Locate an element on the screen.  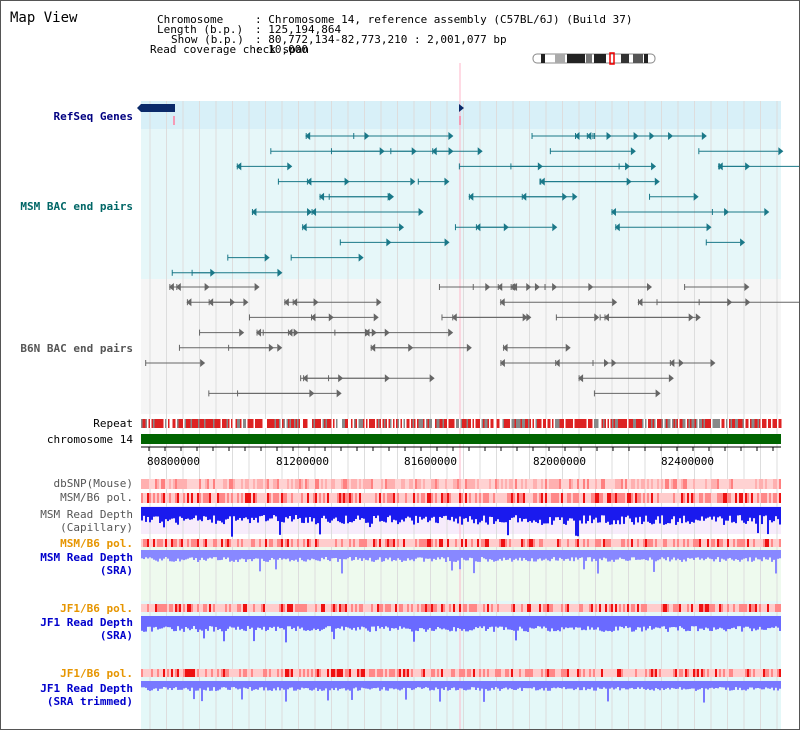
b6n-bac-label: B6N BAC end pairs is located at coordinates (76, 348).